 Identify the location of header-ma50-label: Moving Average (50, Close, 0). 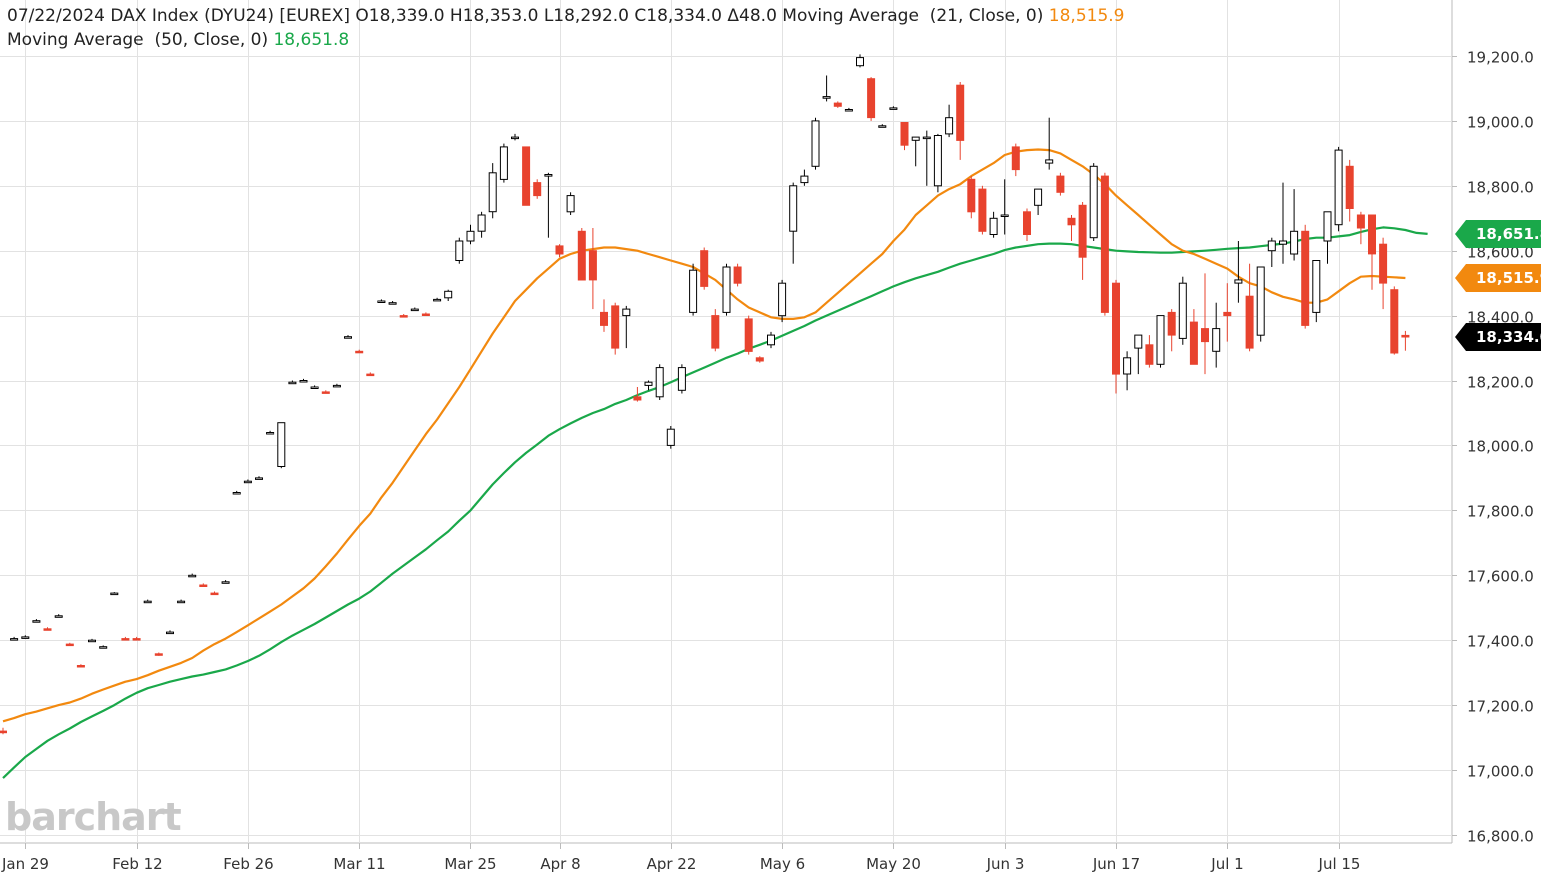
(138, 40).